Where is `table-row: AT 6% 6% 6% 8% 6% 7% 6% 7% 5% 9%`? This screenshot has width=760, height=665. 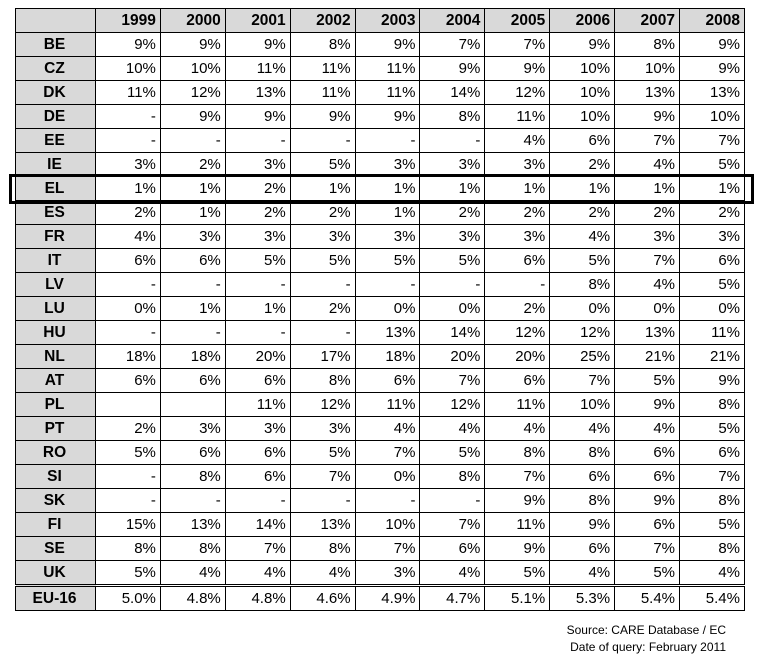
table-row: AT 6% 6% 6% 8% 6% 7% 6% 7% 5% 9% is located at coordinates (380, 380).